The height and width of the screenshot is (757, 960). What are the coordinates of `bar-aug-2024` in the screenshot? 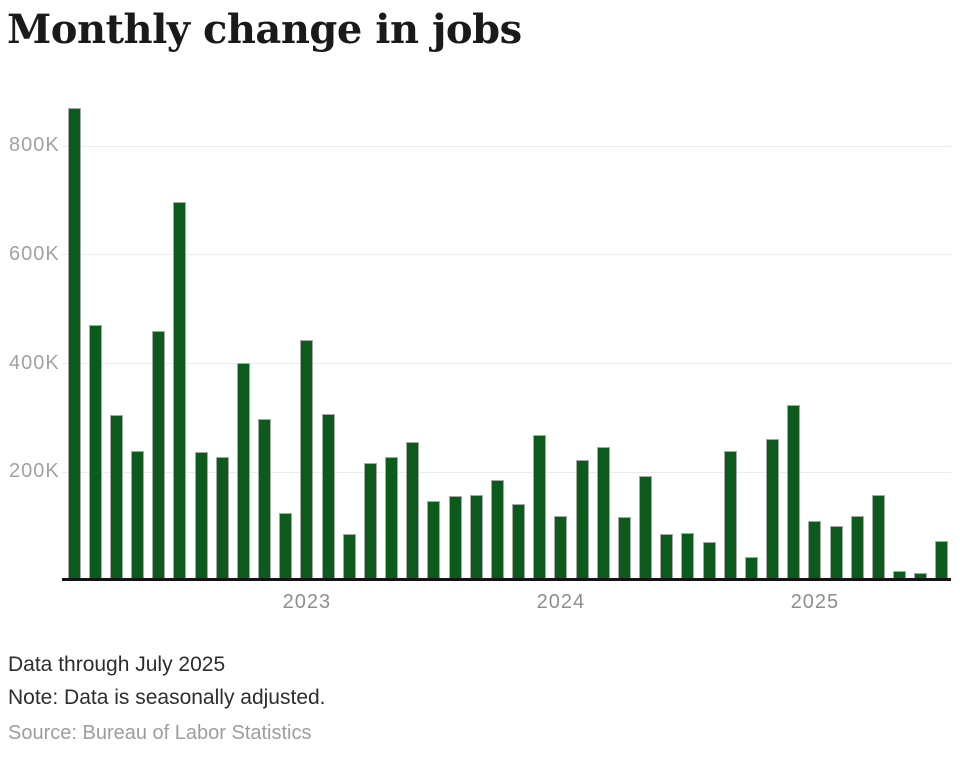 It's located at (709, 561).